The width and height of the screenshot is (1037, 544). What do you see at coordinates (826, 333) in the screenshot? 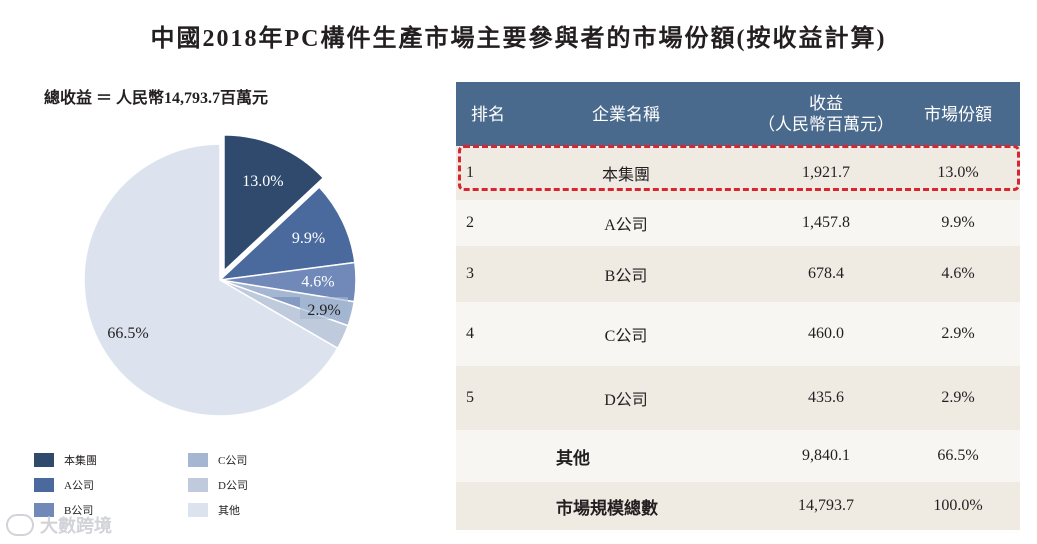
I see `cell-revenue: 460.0` at bounding box center [826, 333].